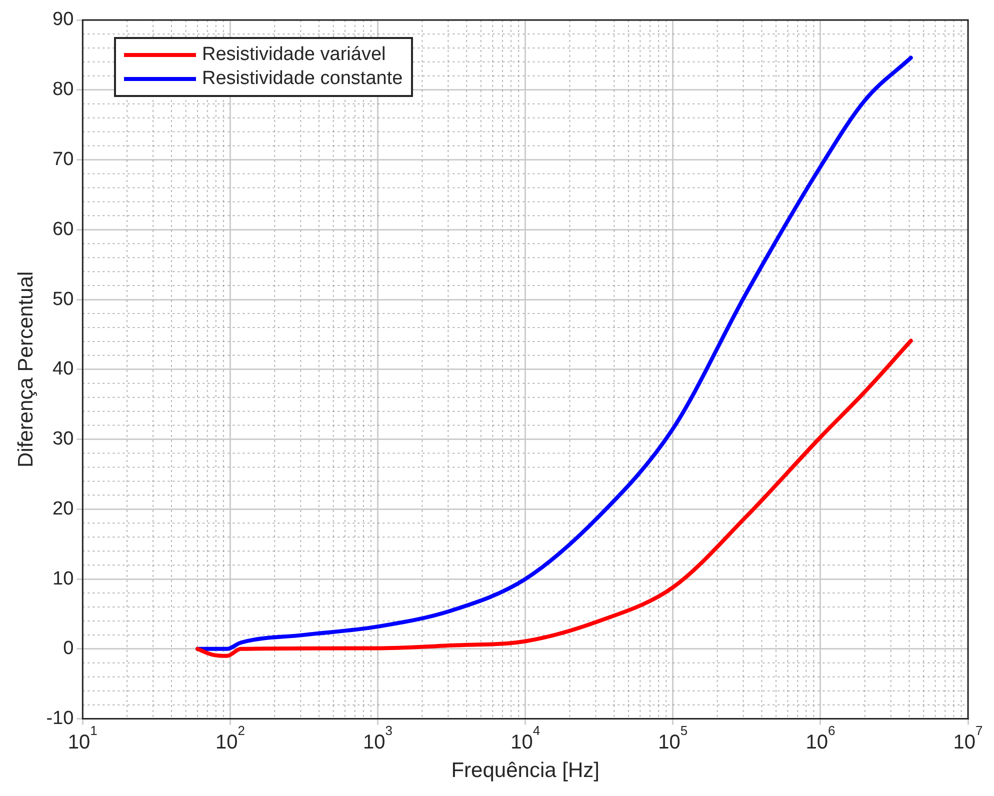 This screenshot has height=796, width=994. What do you see at coordinates (26, 369) in the screenshot?
I see `y-axis-title: Diferença Percentual` at bounding box center [26, 369].